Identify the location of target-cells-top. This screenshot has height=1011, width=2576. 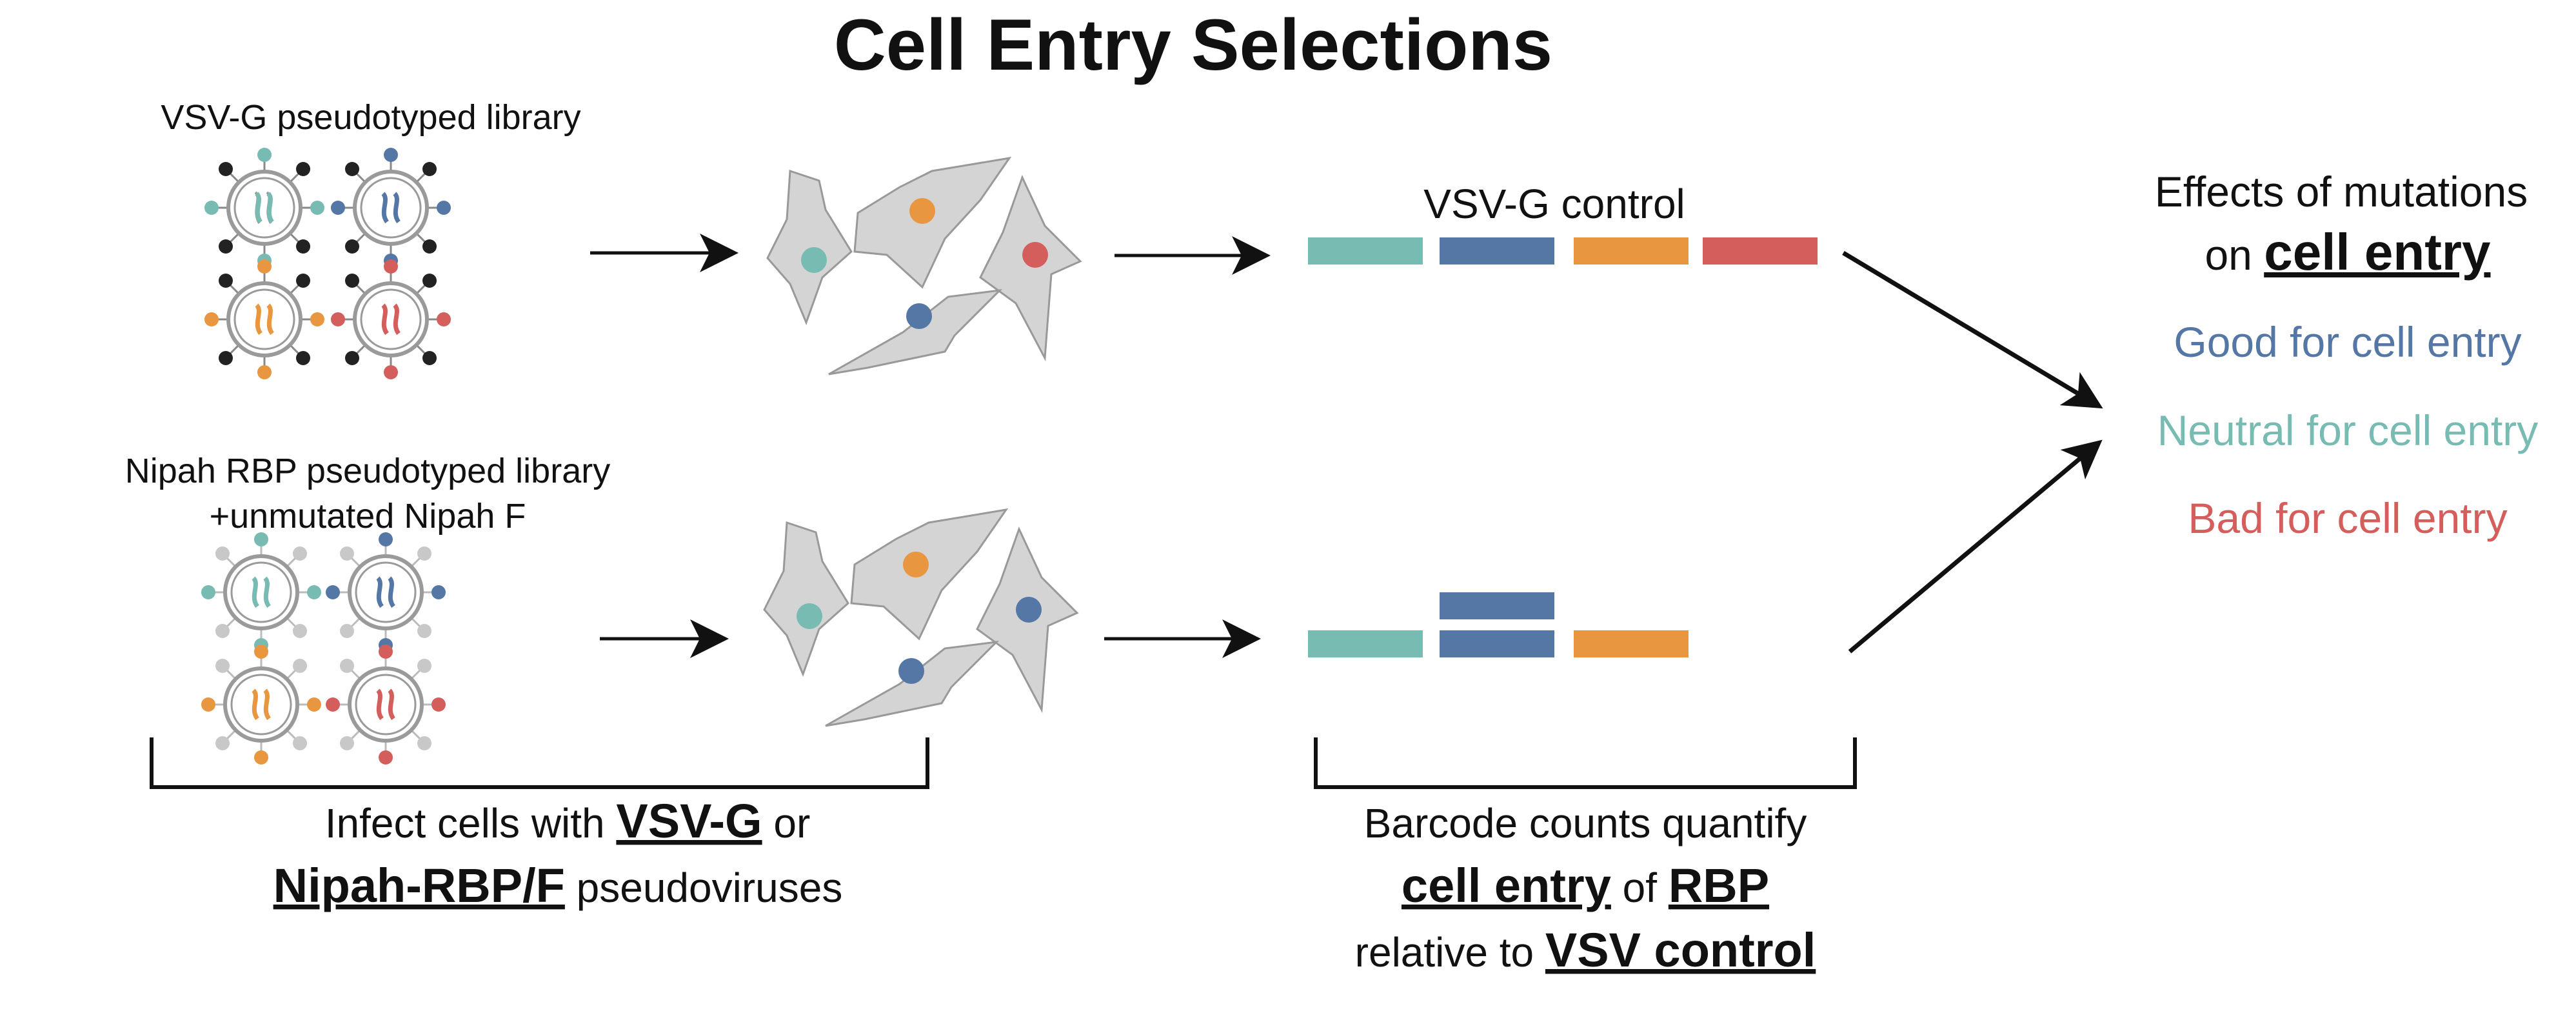
(924, 266).